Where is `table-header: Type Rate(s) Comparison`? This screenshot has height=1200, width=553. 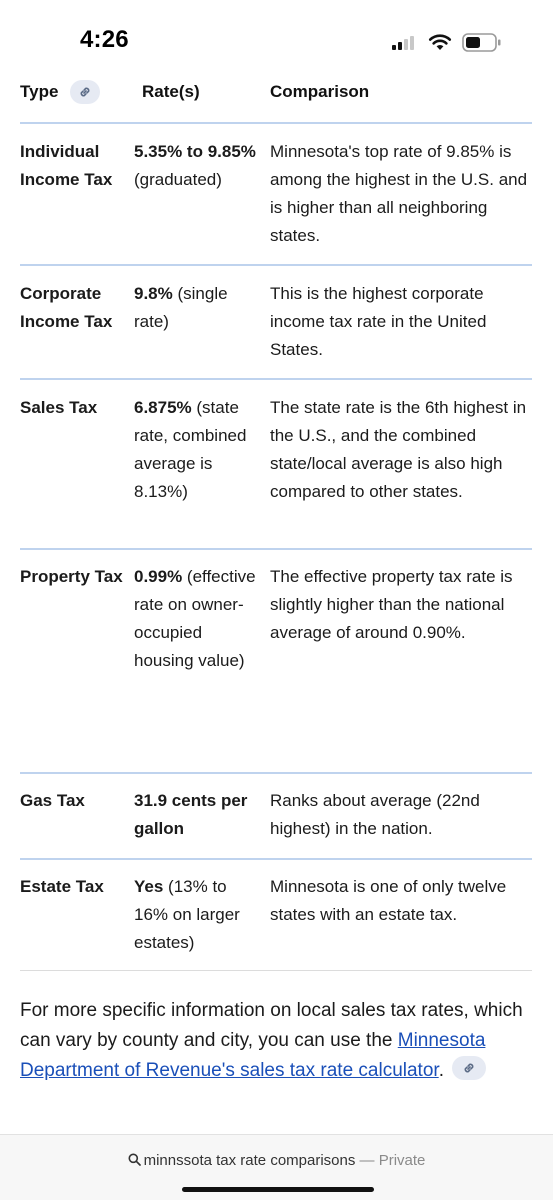 table-header: Type Rate(s) Comparison is located at coordinates (276, 102).